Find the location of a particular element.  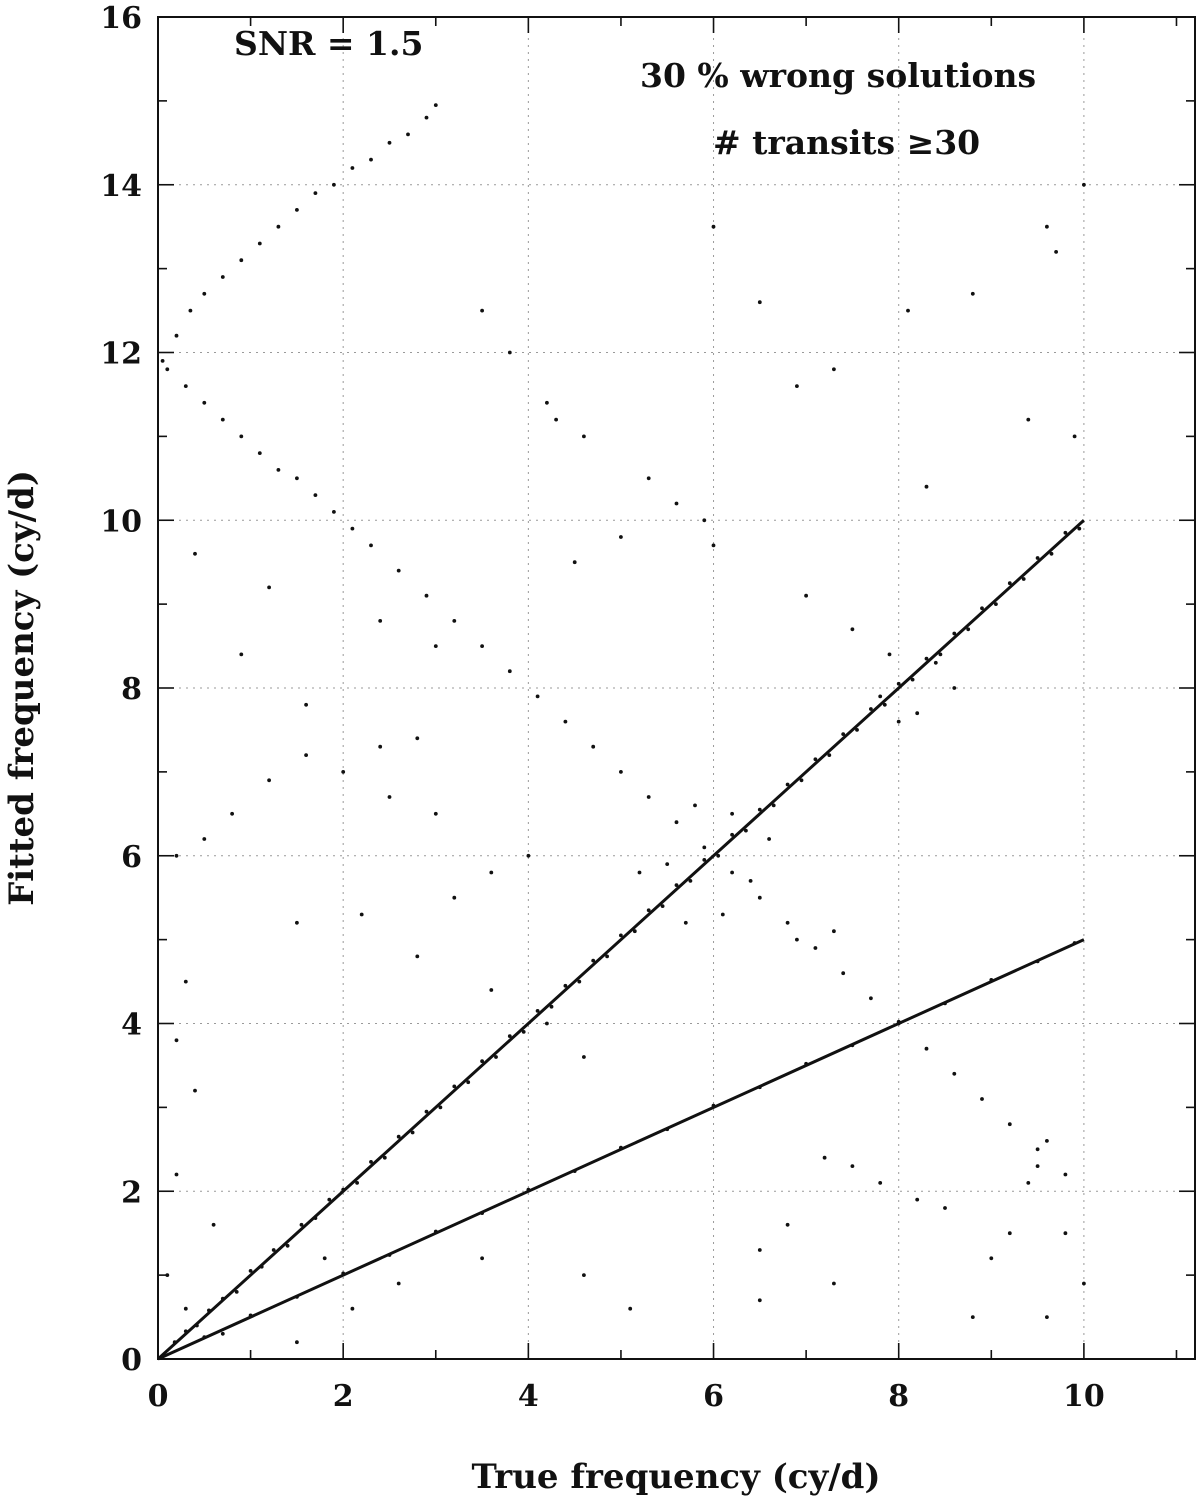

y-tick-label: 12 is located at coordinates (121, 354).